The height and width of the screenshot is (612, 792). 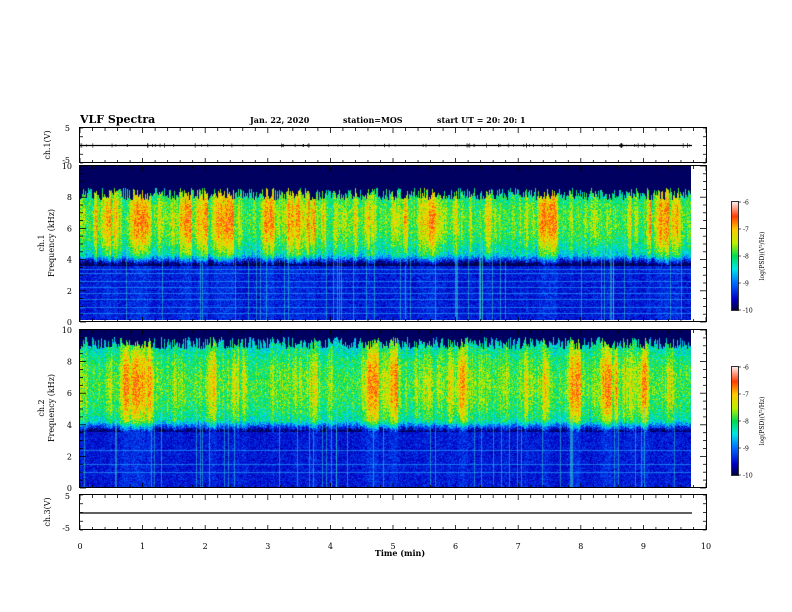 I want to click on x-axis-label: Time (min), so click(x=400, y=553).